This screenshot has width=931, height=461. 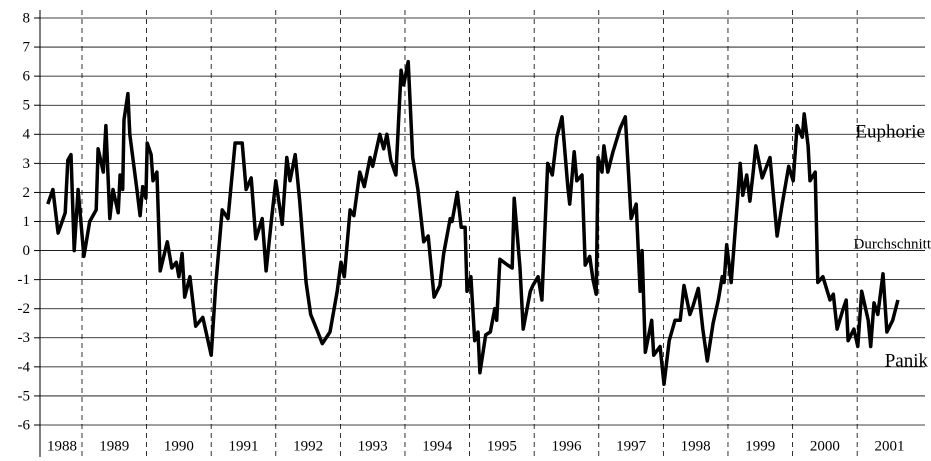 I want to click on x-tick-label: 1994, so click(x=437, y=446).